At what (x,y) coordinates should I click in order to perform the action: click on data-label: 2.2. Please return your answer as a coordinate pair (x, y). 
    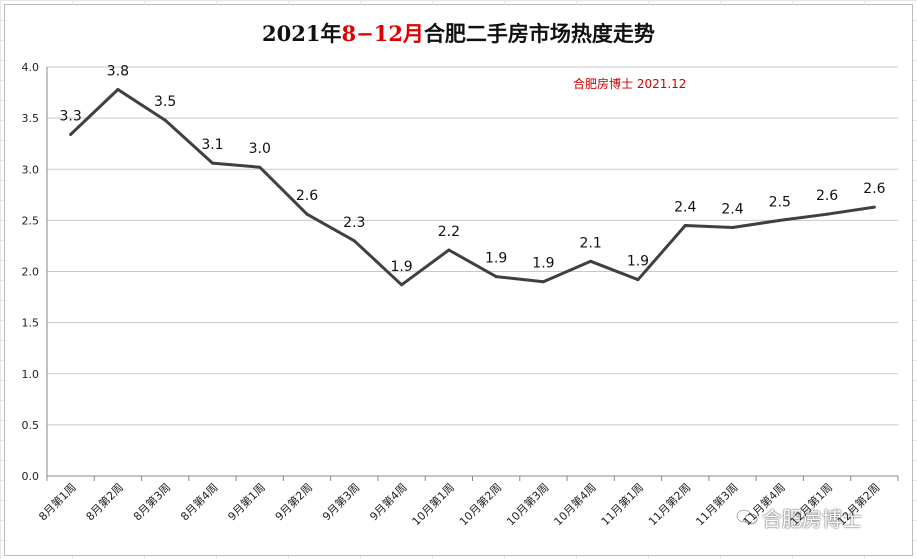
    Looking at the image, I should click on (449, 232).